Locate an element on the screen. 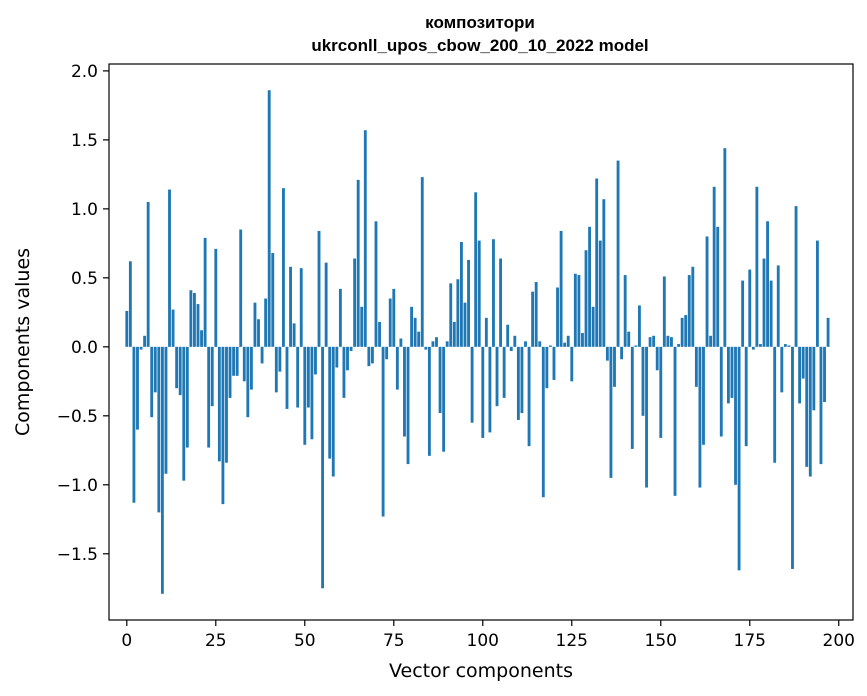 This screenshot has height=696, width=867. chart-title: композитори is located at coordinates (480, 22).